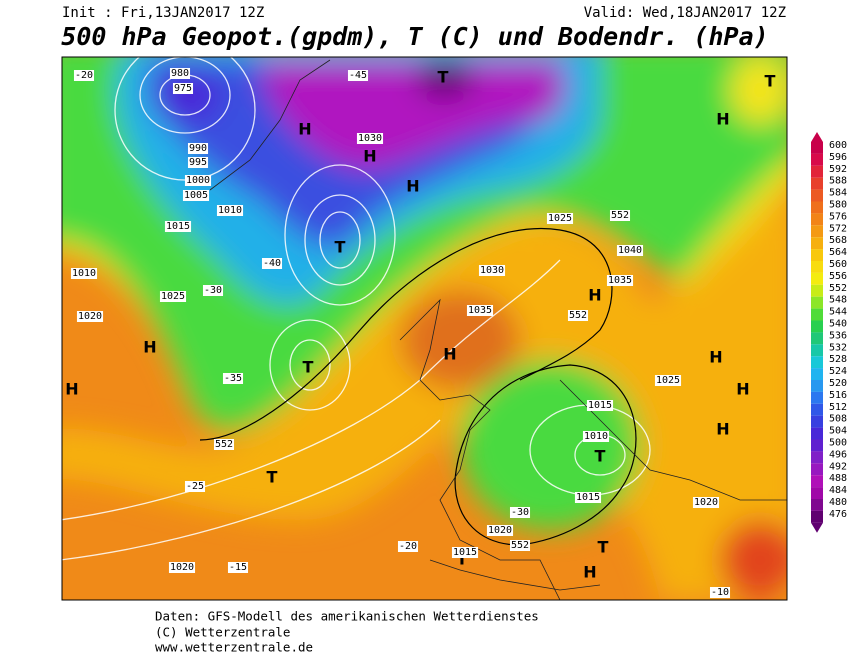 The width and height of the screenshot is (850, 657). What do you see at coordinates (838, 419) in the screenshot?
I see `legend-label: 508` at bounding box center [838, 419].